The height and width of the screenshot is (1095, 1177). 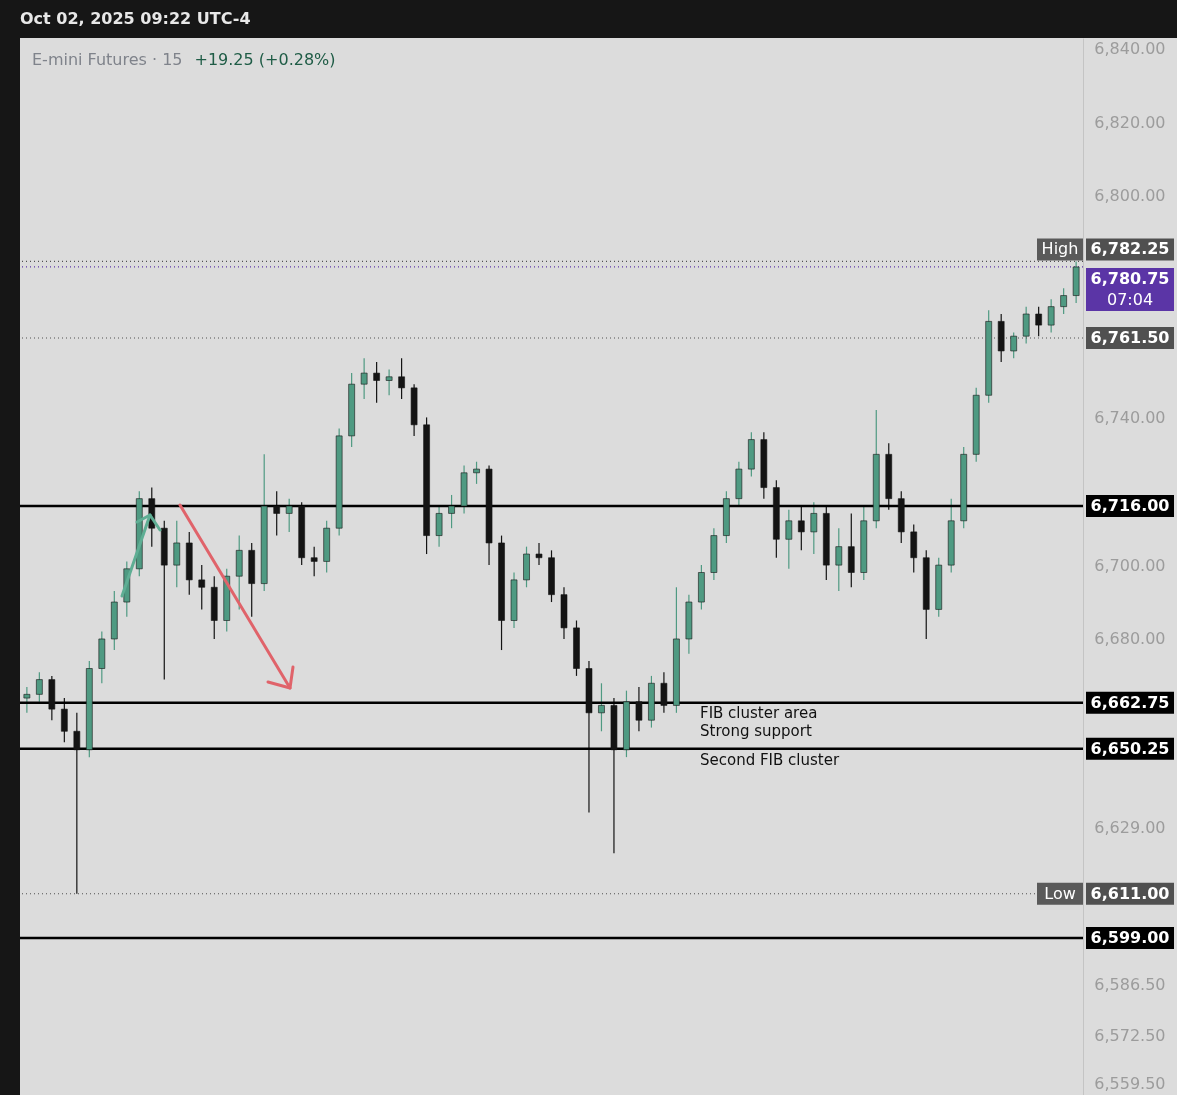 I want to click on text: +19.25 (+0.28%), so click(x=265, y=59).